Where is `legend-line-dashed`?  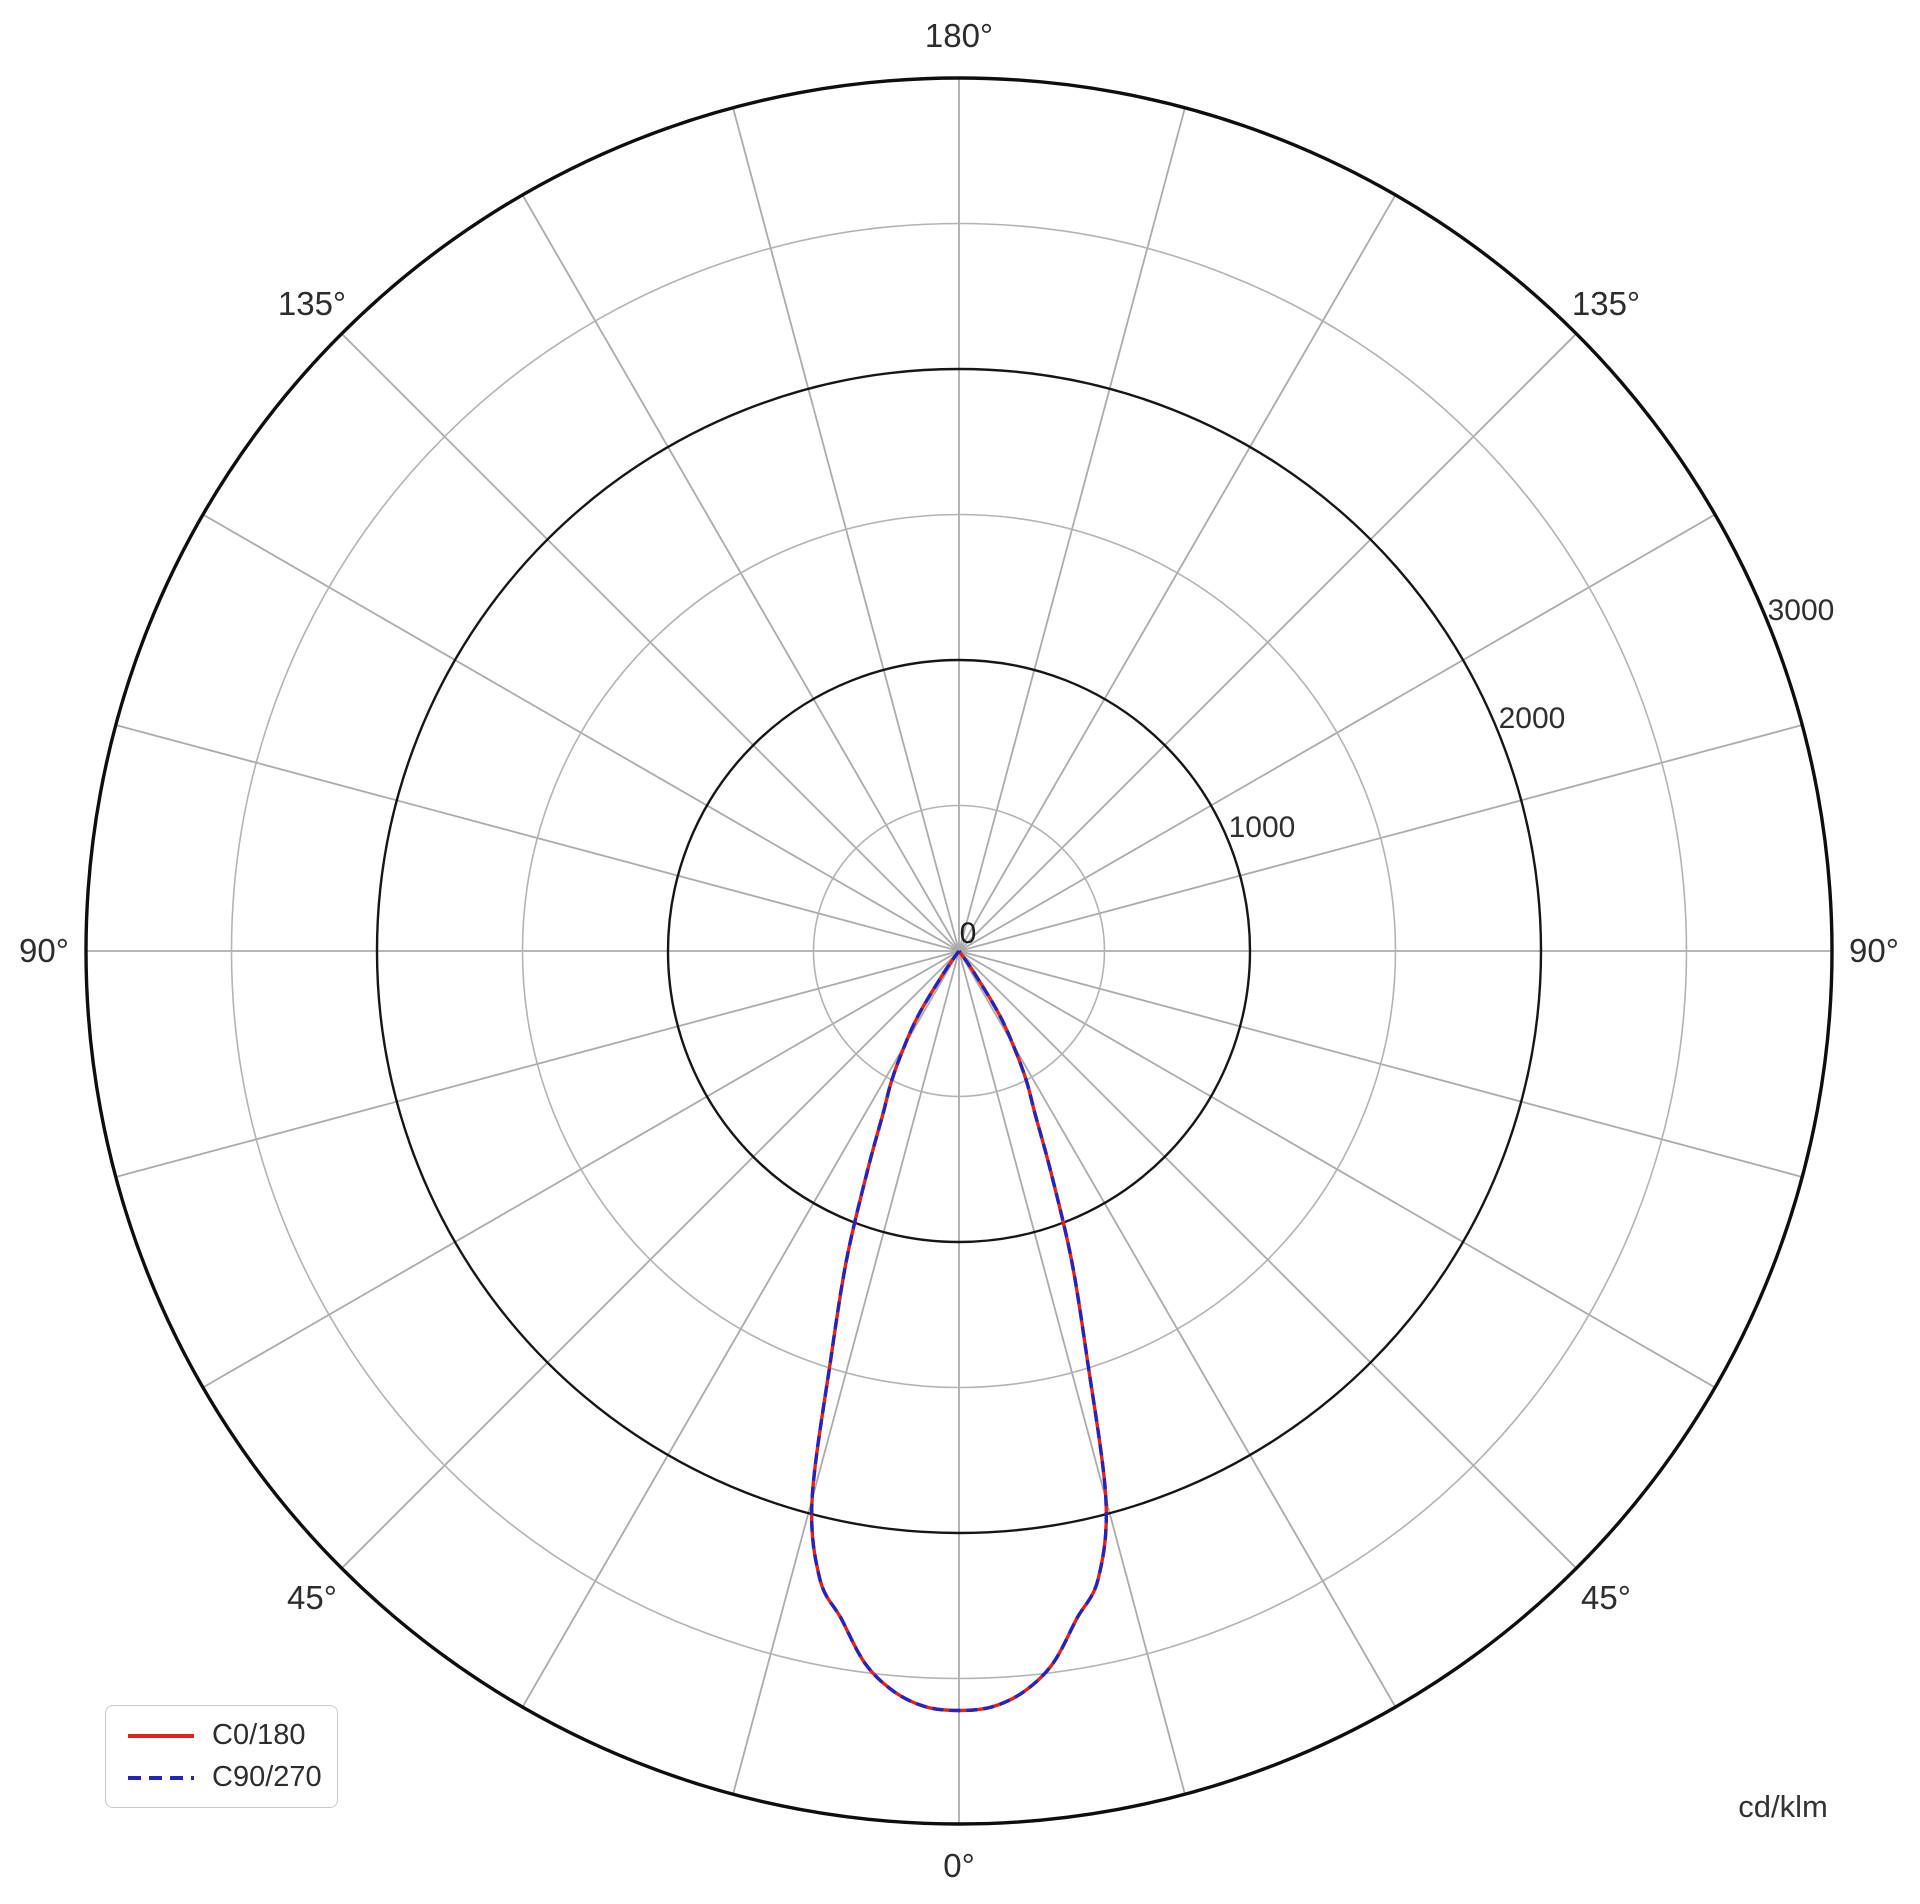 legend-line-dashed is located at coordinates (161, 1777).